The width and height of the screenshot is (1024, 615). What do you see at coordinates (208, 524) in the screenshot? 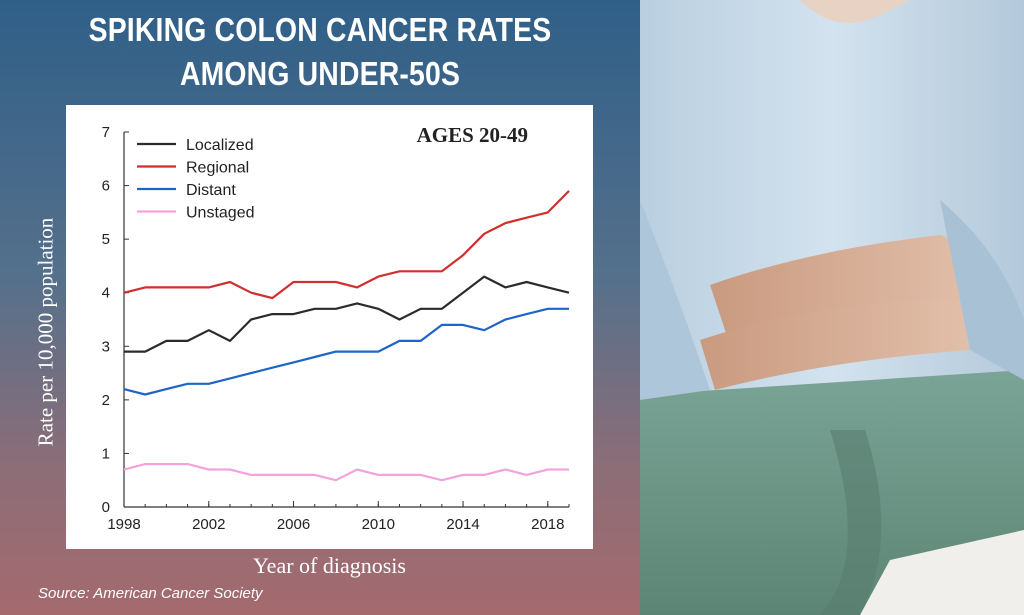
I see `x-tick-label: 2002` at bounding box center [208, 524].